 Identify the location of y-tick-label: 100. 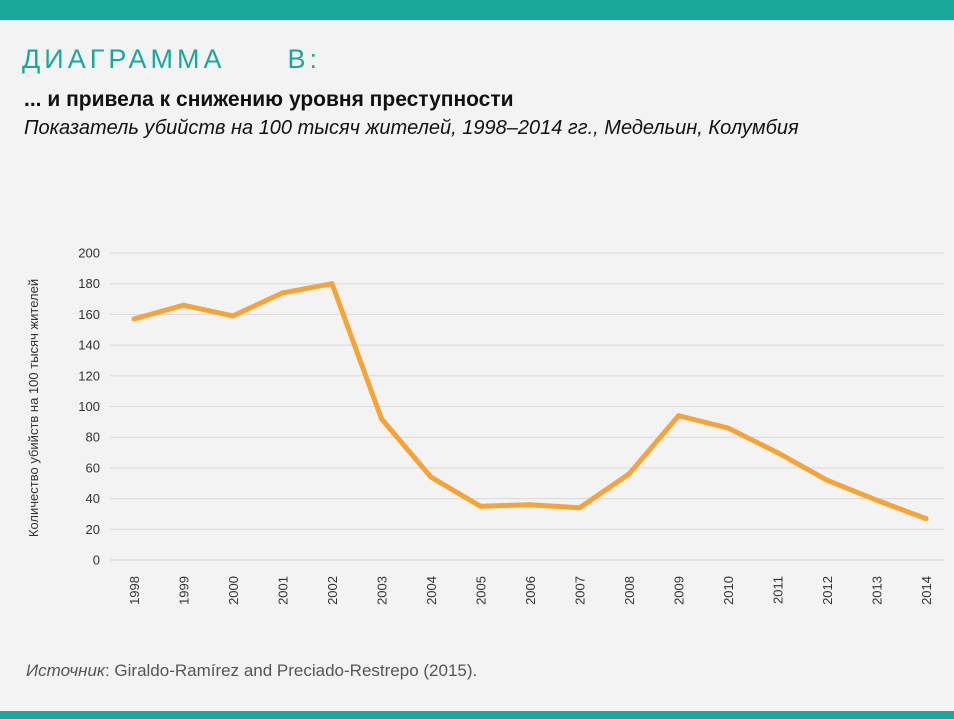
(89, 406).